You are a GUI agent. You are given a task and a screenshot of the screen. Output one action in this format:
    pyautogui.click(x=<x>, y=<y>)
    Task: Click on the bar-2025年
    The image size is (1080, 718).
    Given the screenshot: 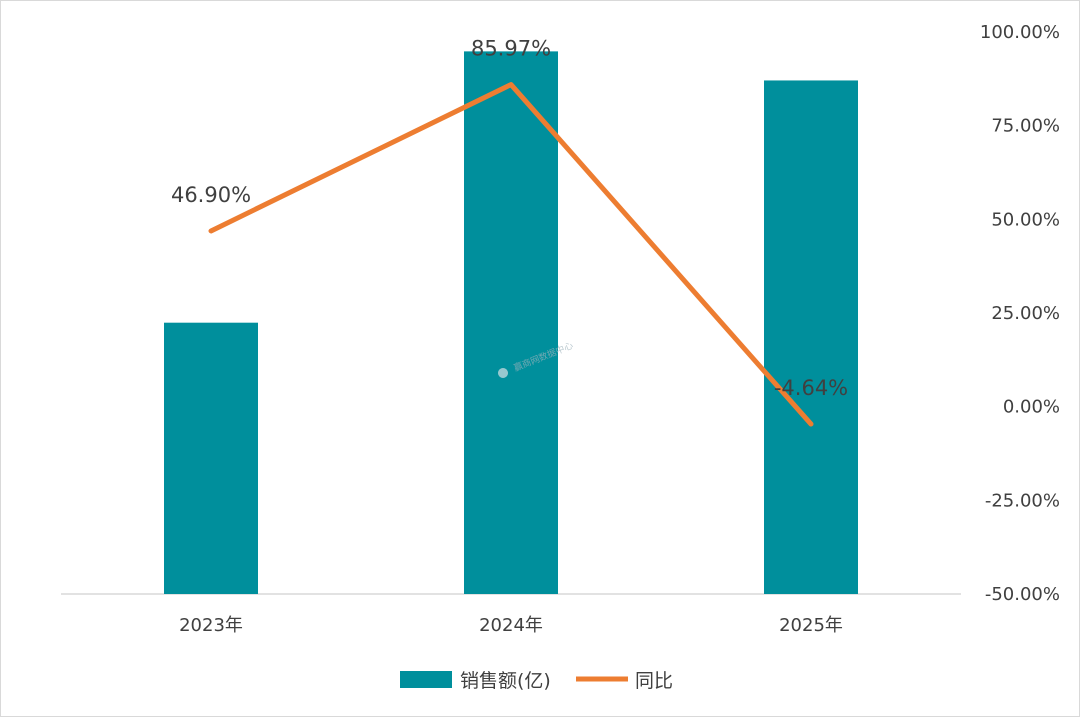 What is the action you would take?
    pyautogui.click(x=811, y=337)
    